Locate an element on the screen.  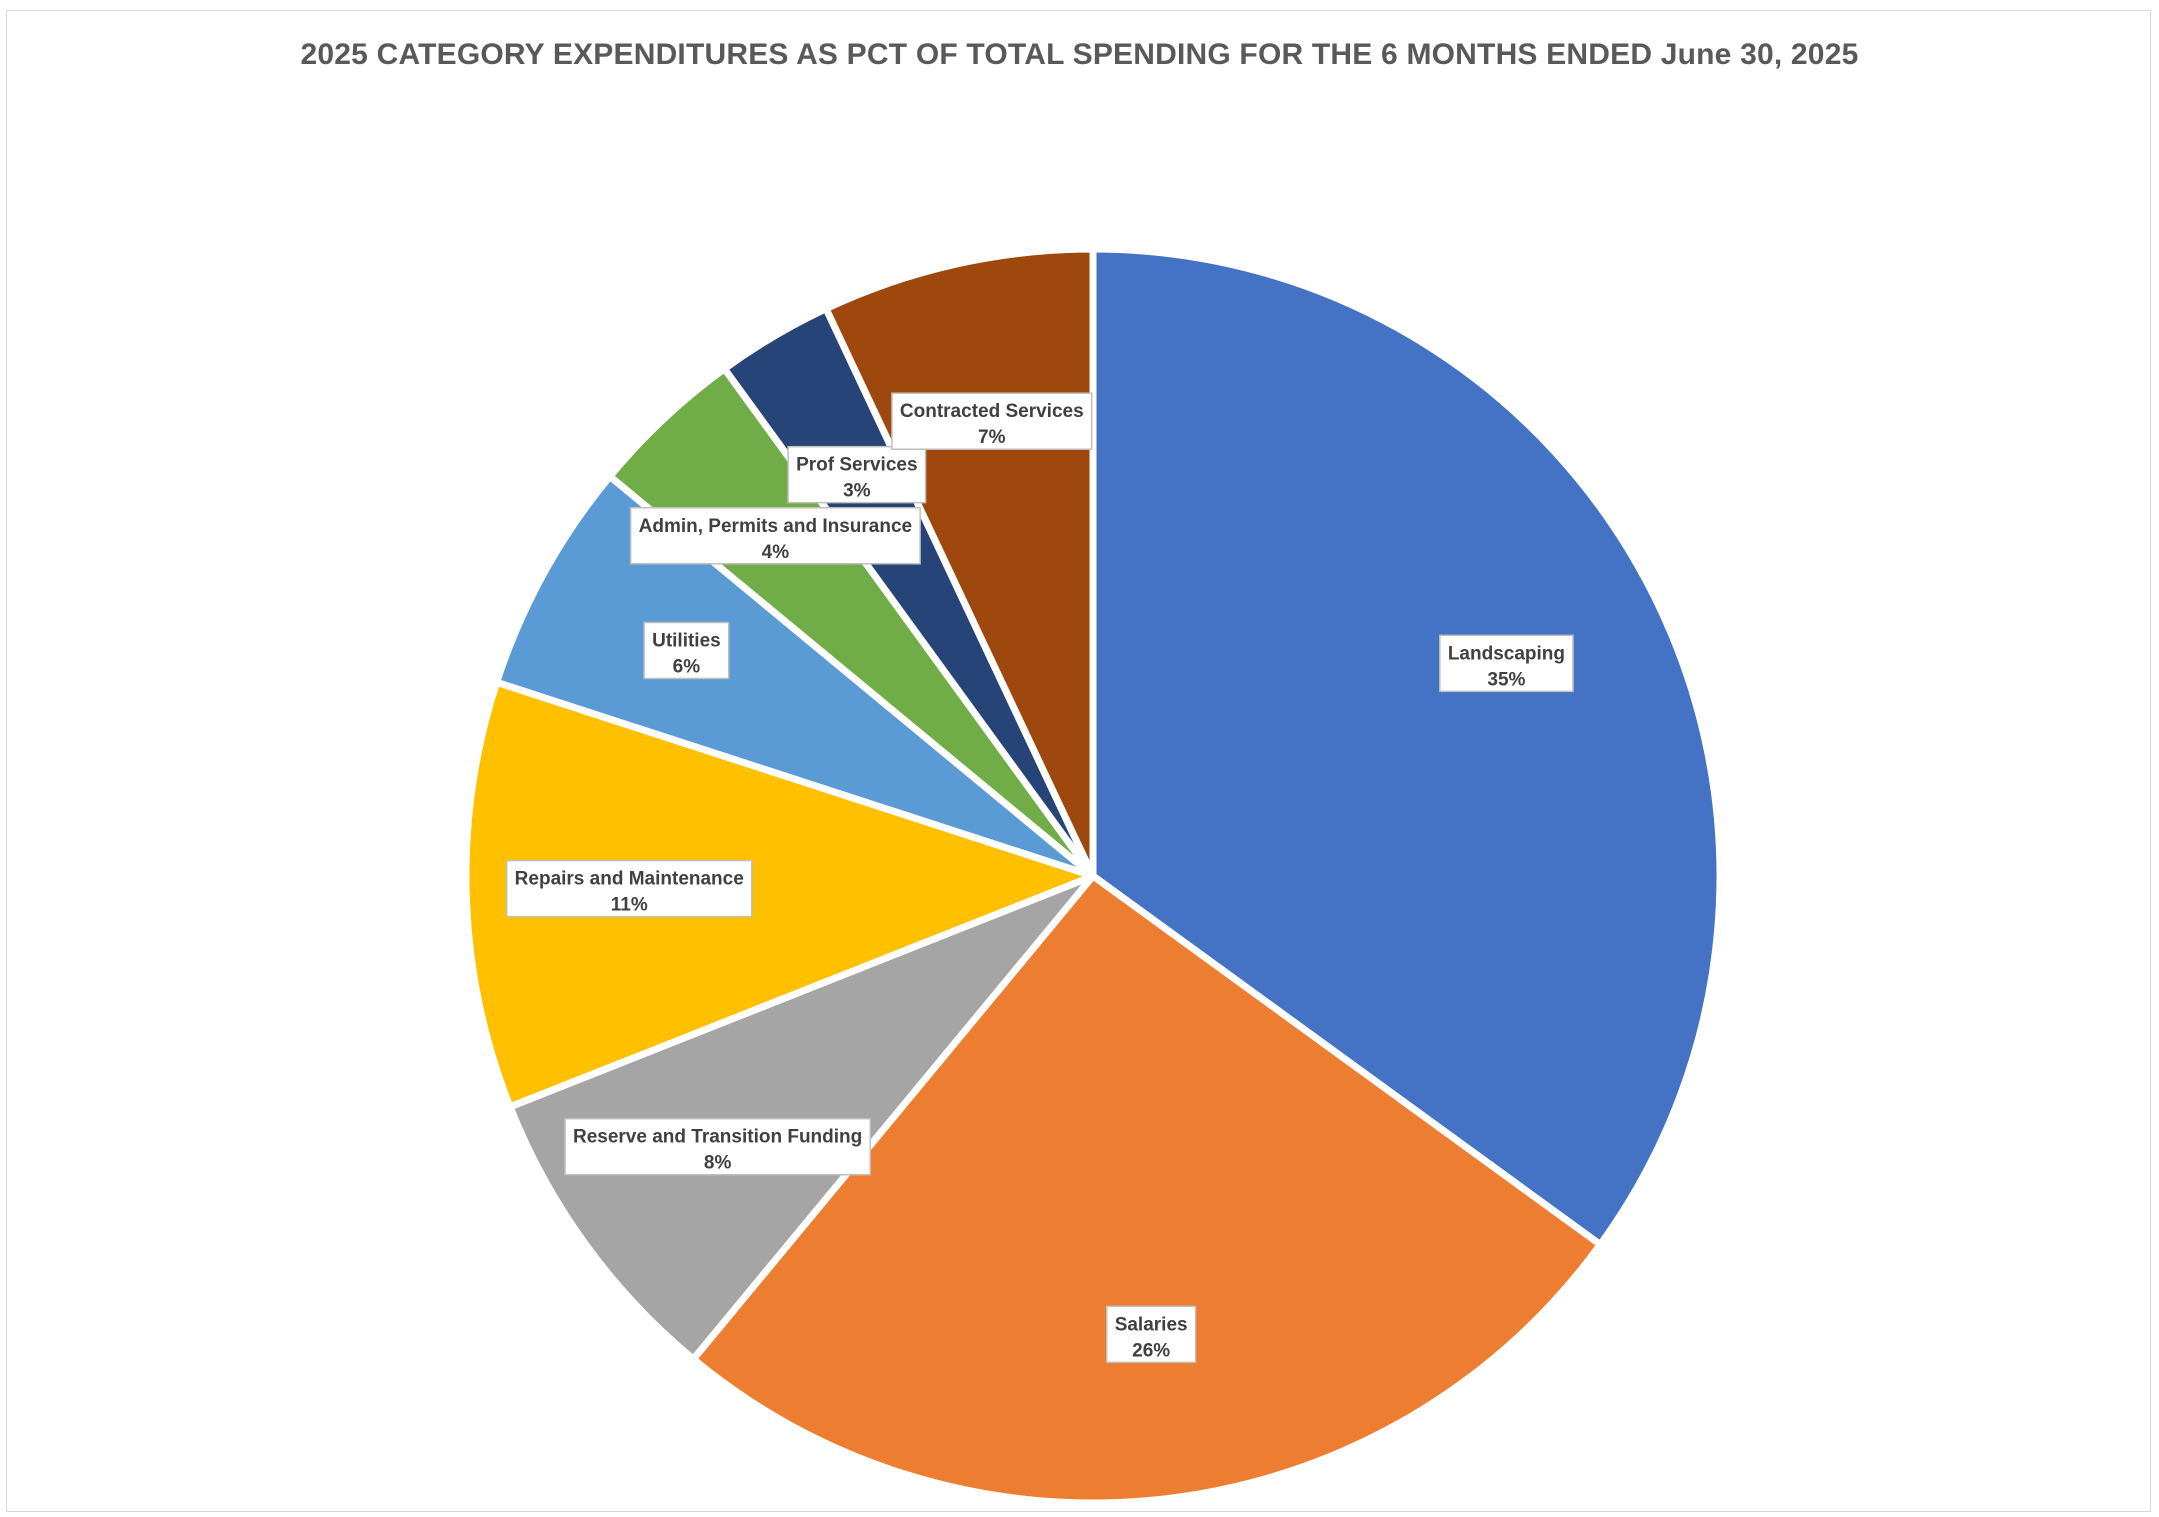
data-label-percent: 35% is located at coordinates (1506, 679).